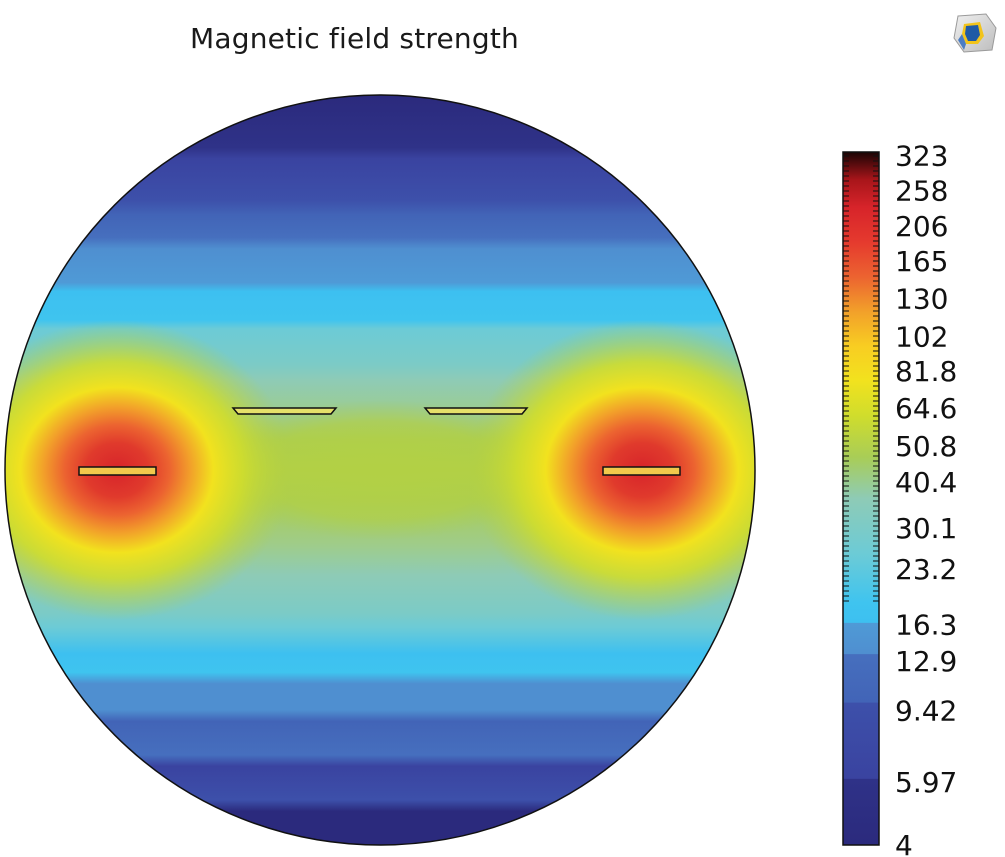  What do you see at coordinates (921, 261) in the screenshot?
I see `colorbar-tick-label: 165` at bounding box center [921, 261].